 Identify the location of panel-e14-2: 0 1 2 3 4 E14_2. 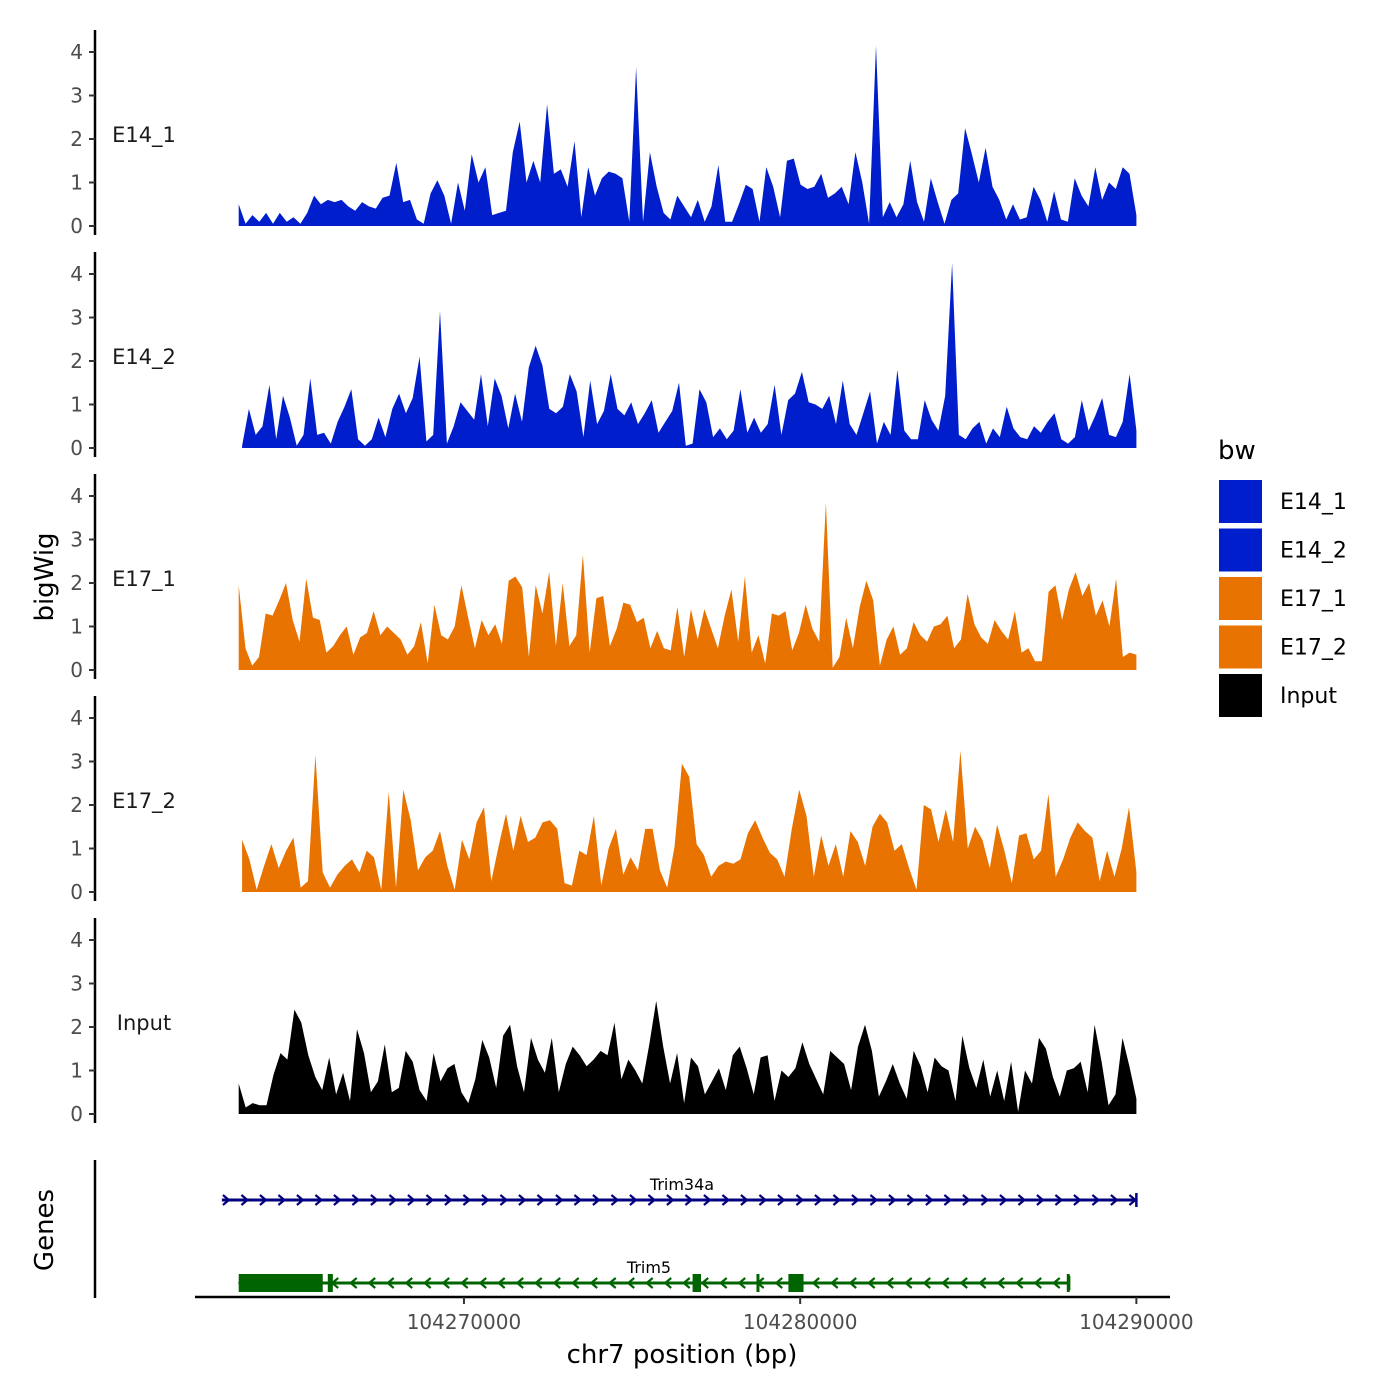
(603, 356).